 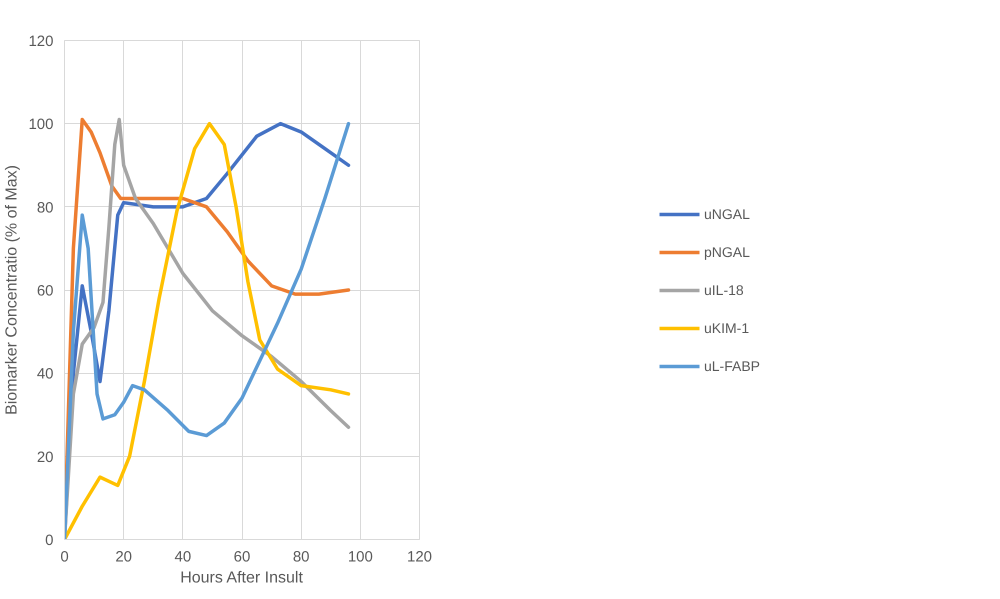 I want to click on x-tick-label: 20, so click(x=123, y=557).